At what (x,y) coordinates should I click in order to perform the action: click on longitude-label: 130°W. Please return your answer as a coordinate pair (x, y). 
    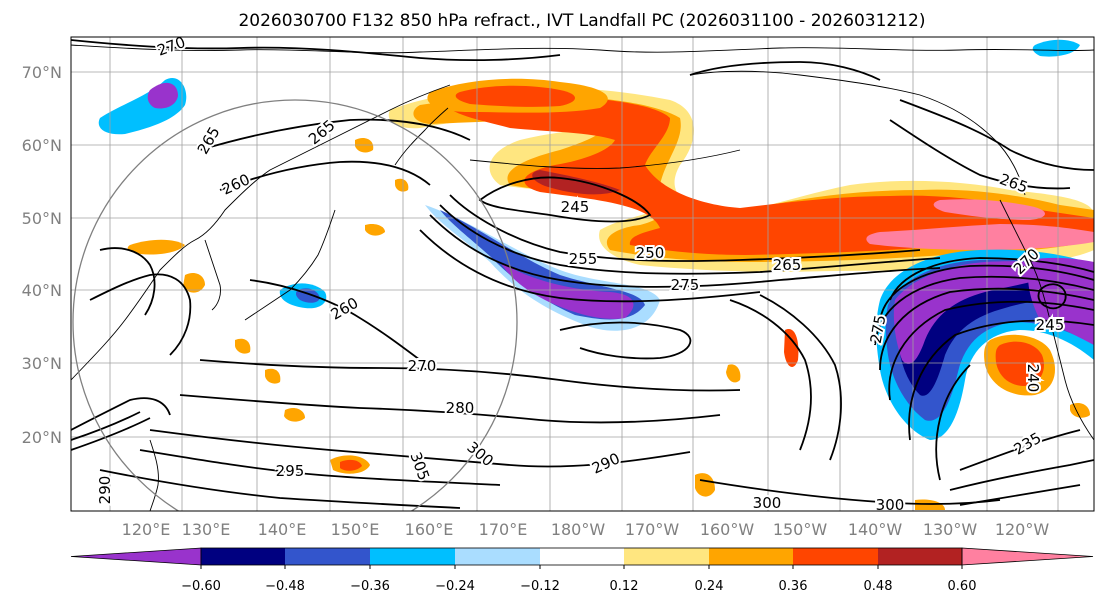
    Looking at the image, I should click on (950, 529).